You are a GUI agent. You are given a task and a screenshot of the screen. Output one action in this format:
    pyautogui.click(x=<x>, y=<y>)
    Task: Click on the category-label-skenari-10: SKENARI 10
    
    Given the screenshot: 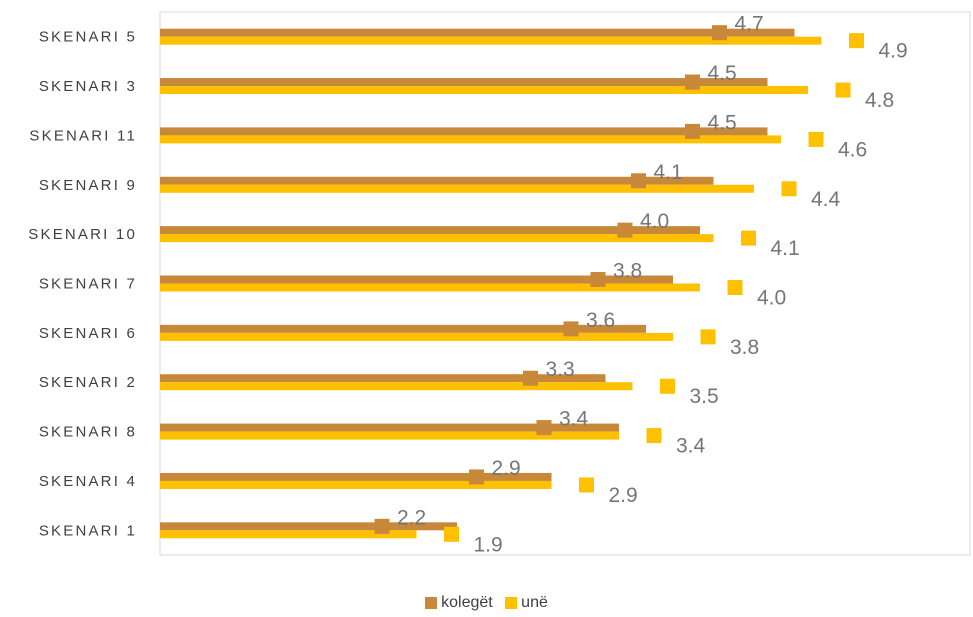 What is the action you would take?
    pyautogui.click(x=82, y=234)
    